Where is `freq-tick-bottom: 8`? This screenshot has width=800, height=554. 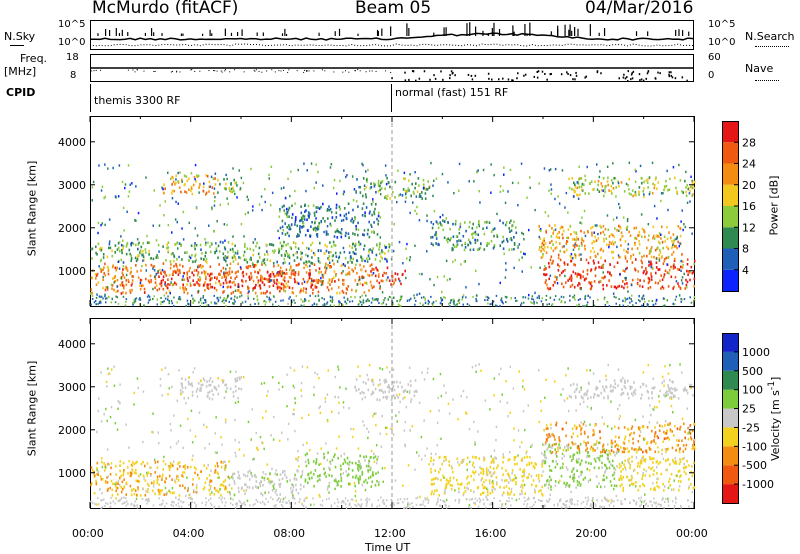 freq-tick-bottom: 8 is located at coordinates (73, 75).